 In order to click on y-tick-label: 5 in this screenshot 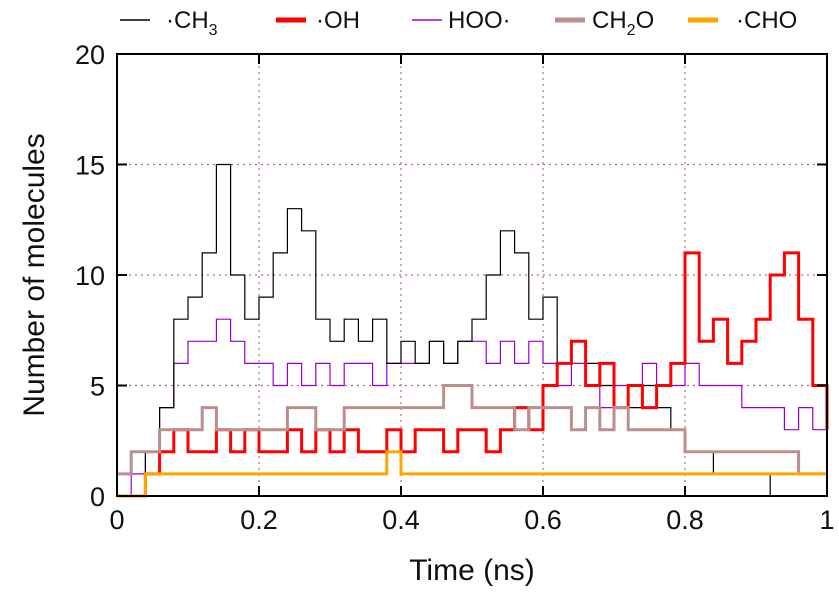, I will do `click(97, 387)`.